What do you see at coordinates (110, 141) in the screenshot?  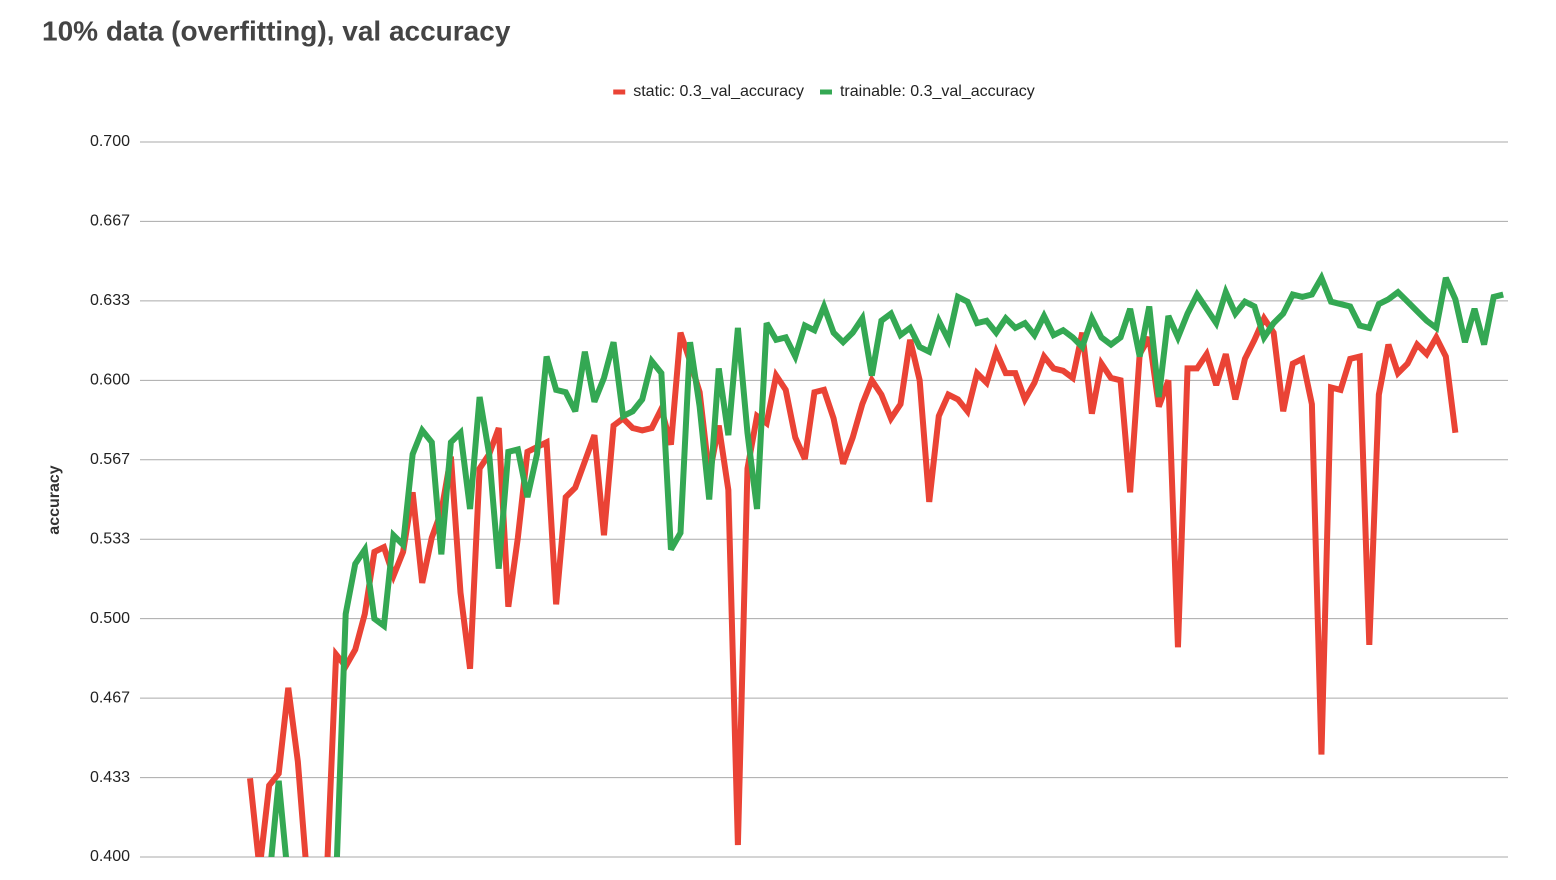 I see `y-tick-label: 0.700` at bounding box center [110, 141].